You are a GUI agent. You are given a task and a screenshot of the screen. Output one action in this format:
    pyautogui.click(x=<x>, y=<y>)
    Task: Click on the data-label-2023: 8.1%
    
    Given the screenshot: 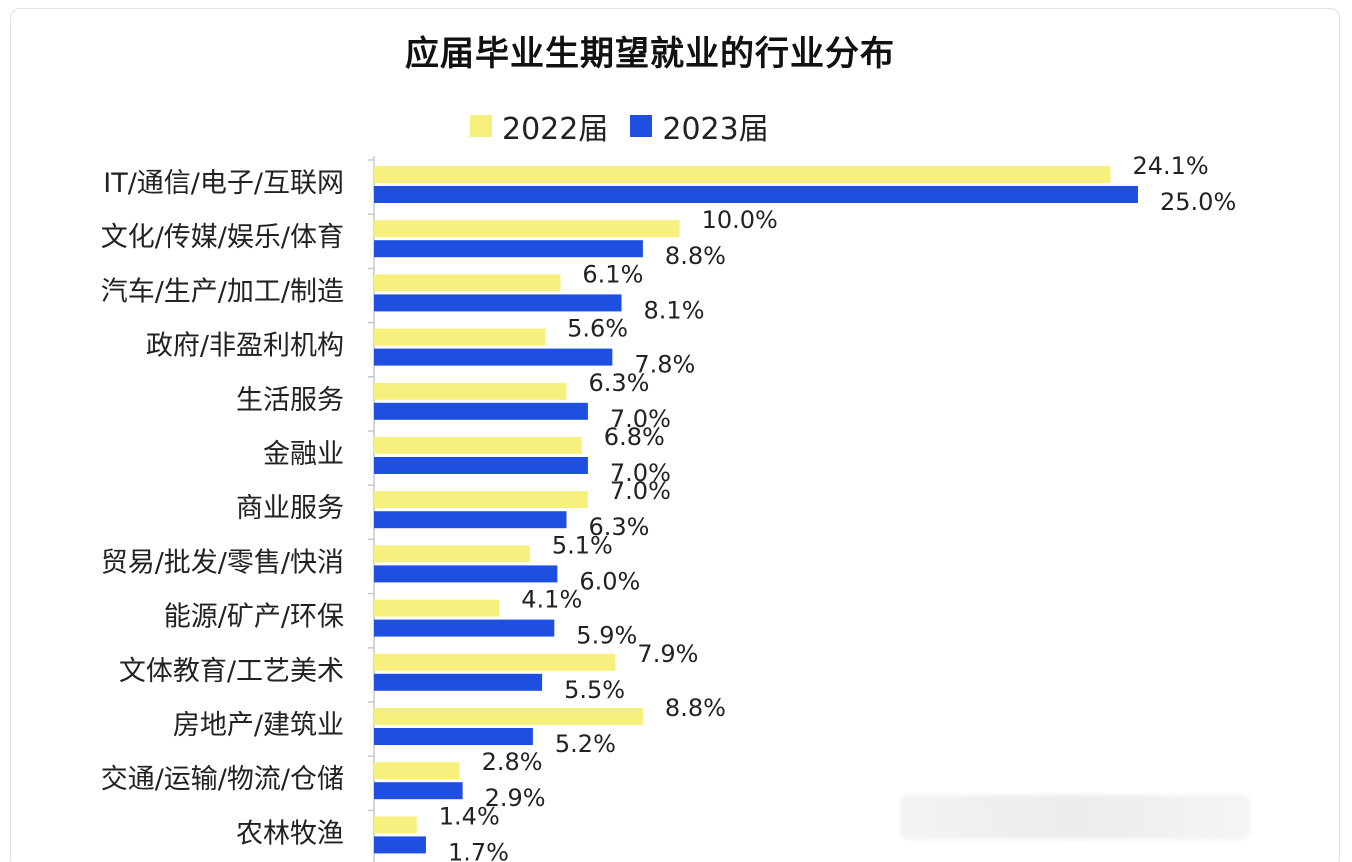 What is the action you would take?
    pyautogui.click(x=674, y=310)
    